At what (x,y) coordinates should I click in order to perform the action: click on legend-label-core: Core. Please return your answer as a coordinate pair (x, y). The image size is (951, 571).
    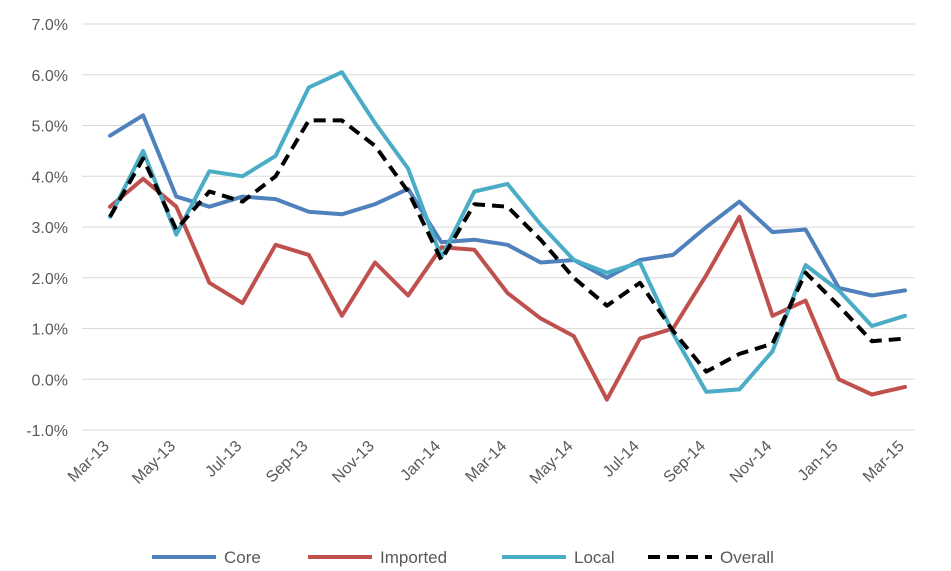
    Looking at the image, I should click on (242, 557).